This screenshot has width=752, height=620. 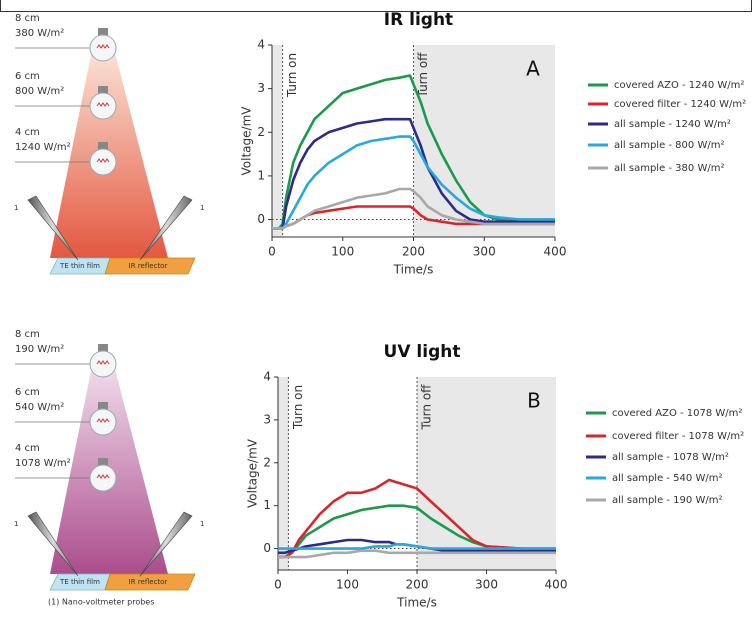 I want to click on legend-label: all sample - 800 W/m², so click(x=669, y=145).